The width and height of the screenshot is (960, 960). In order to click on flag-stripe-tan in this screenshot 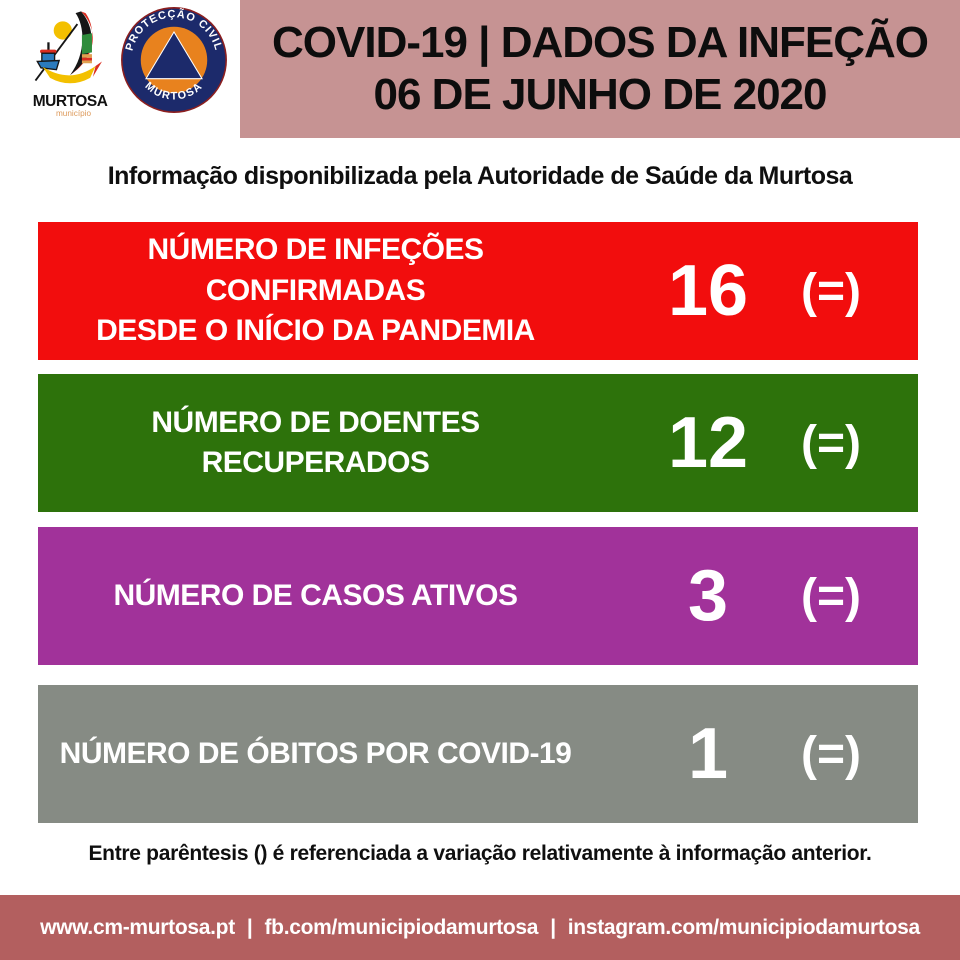, I will do `click(86, 56)`.